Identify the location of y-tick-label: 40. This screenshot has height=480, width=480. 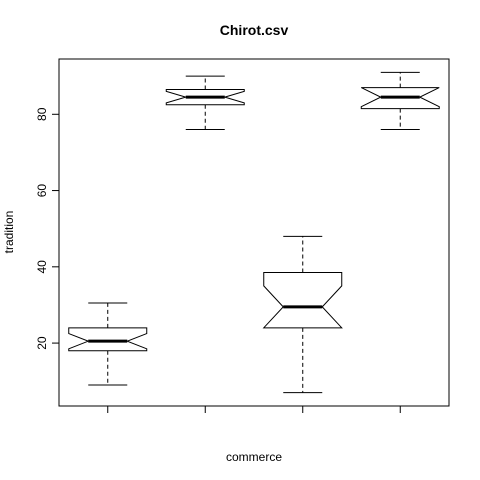
(42, 267).